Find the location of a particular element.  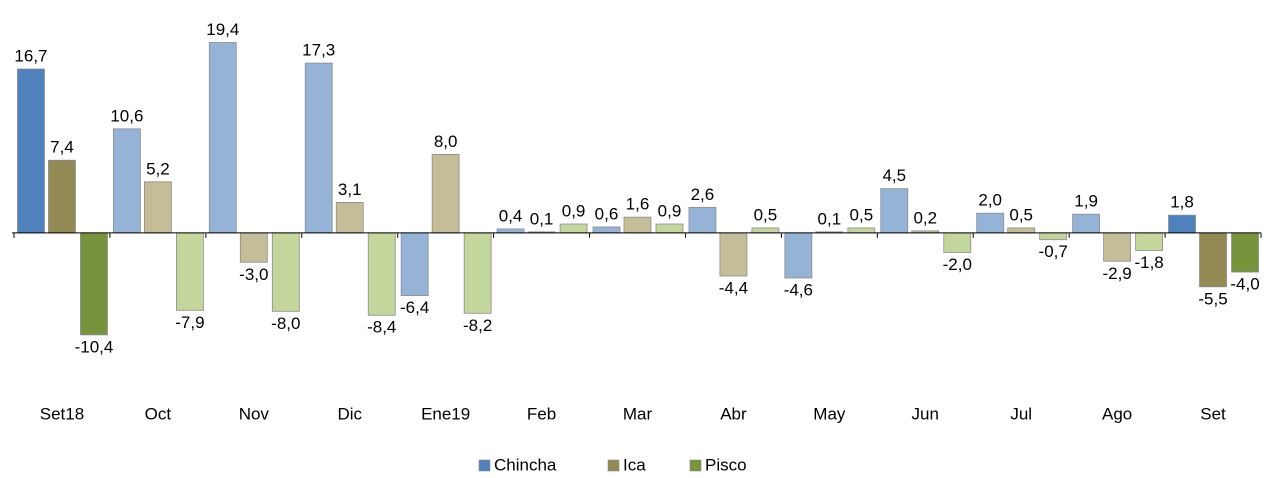

data-label: 0,2 is located at coordinates (925, 217).